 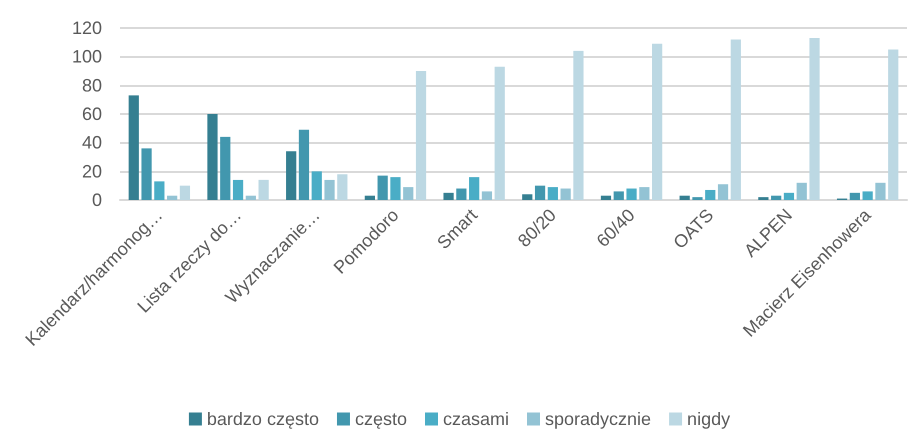 What do you see at coordinates (92, 171) in the screenshot?
I see `y-tick-label: 20` at bounding box center [92, 171].